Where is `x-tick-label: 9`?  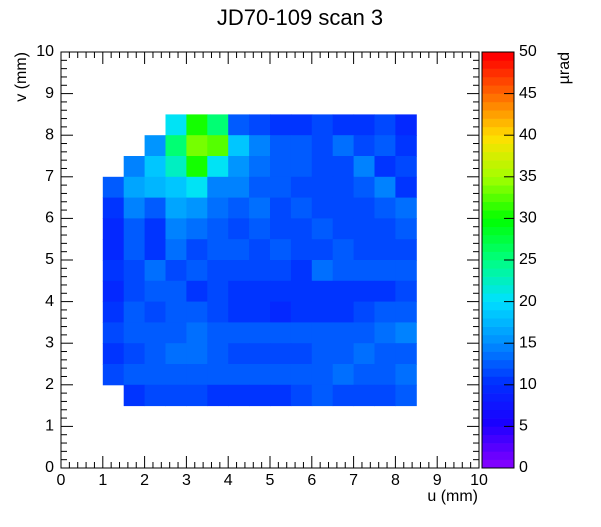 x-tick-label: 9 is located at coordinates (437, 480).